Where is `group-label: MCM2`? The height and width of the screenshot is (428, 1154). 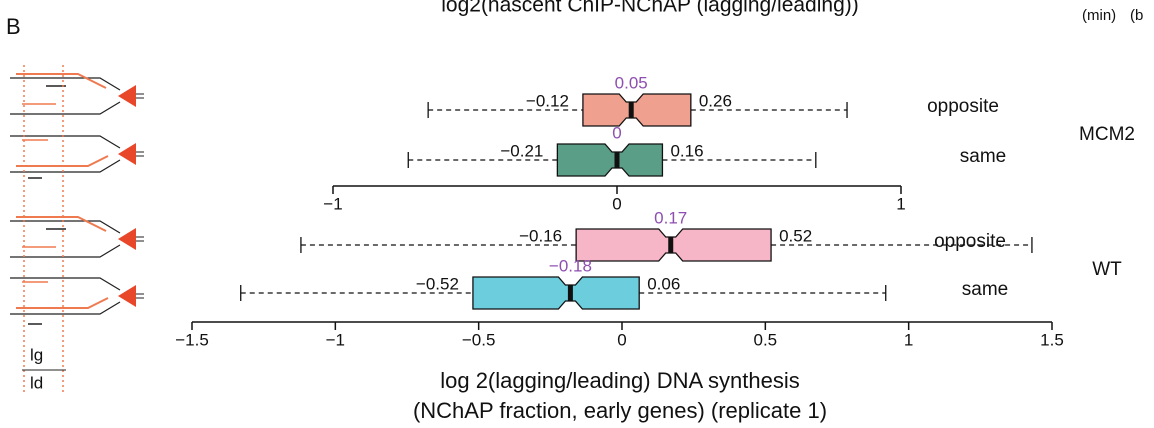 group-label: MCM2 is located at coordinates (1107, 134).